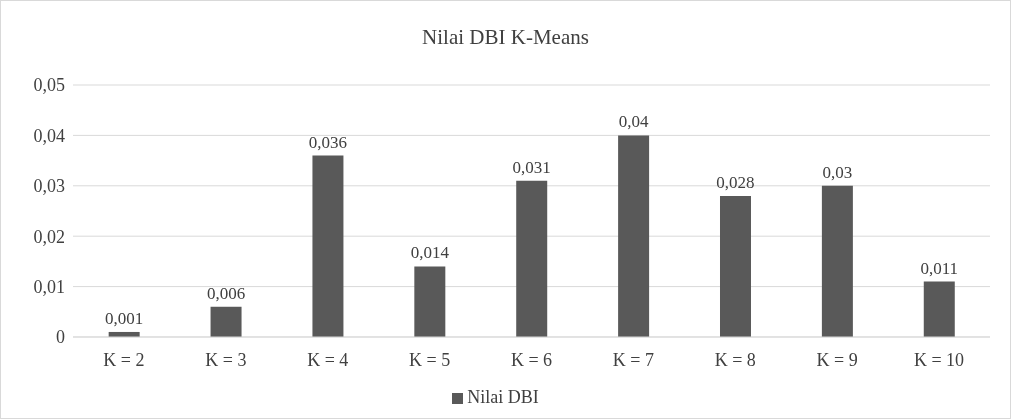 The image size is (1011, 419). I want to click on data-label: 0,028, so click(735, 182).